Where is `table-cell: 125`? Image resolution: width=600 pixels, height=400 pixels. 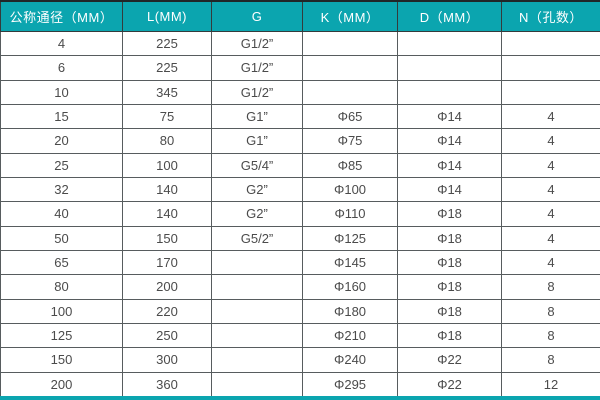 table-cell: 125 is located at coordinates (61, 335).